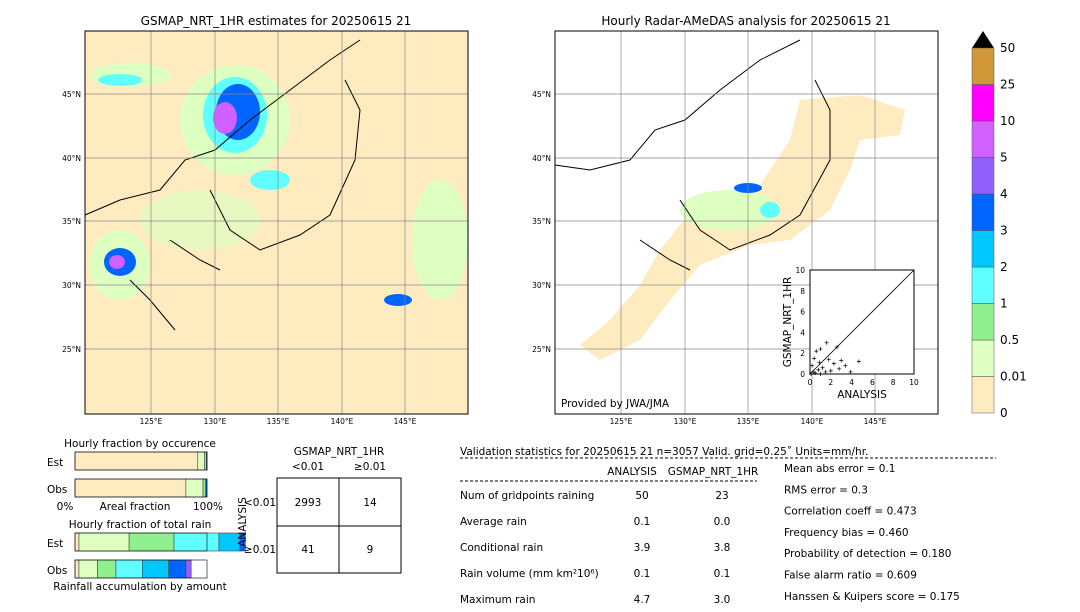 The width and height of the screenshot is (1080, 612). What do you see at coordinates (140, 444) in the screenshot?
I see `occurrence-title: Hourly fraction by occurence` at bounding box center [140, 444].